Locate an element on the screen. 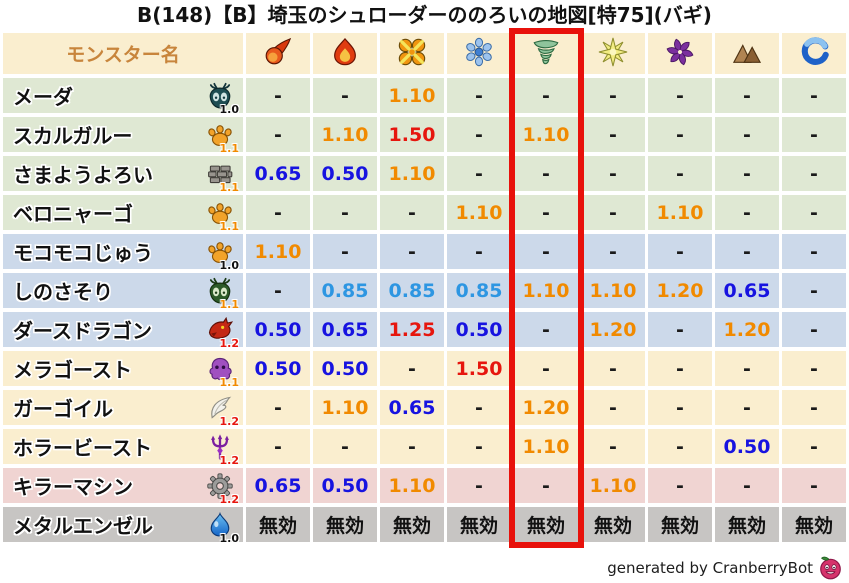  monster-name-header: モンスター名 is located at coordinates (123, 53).